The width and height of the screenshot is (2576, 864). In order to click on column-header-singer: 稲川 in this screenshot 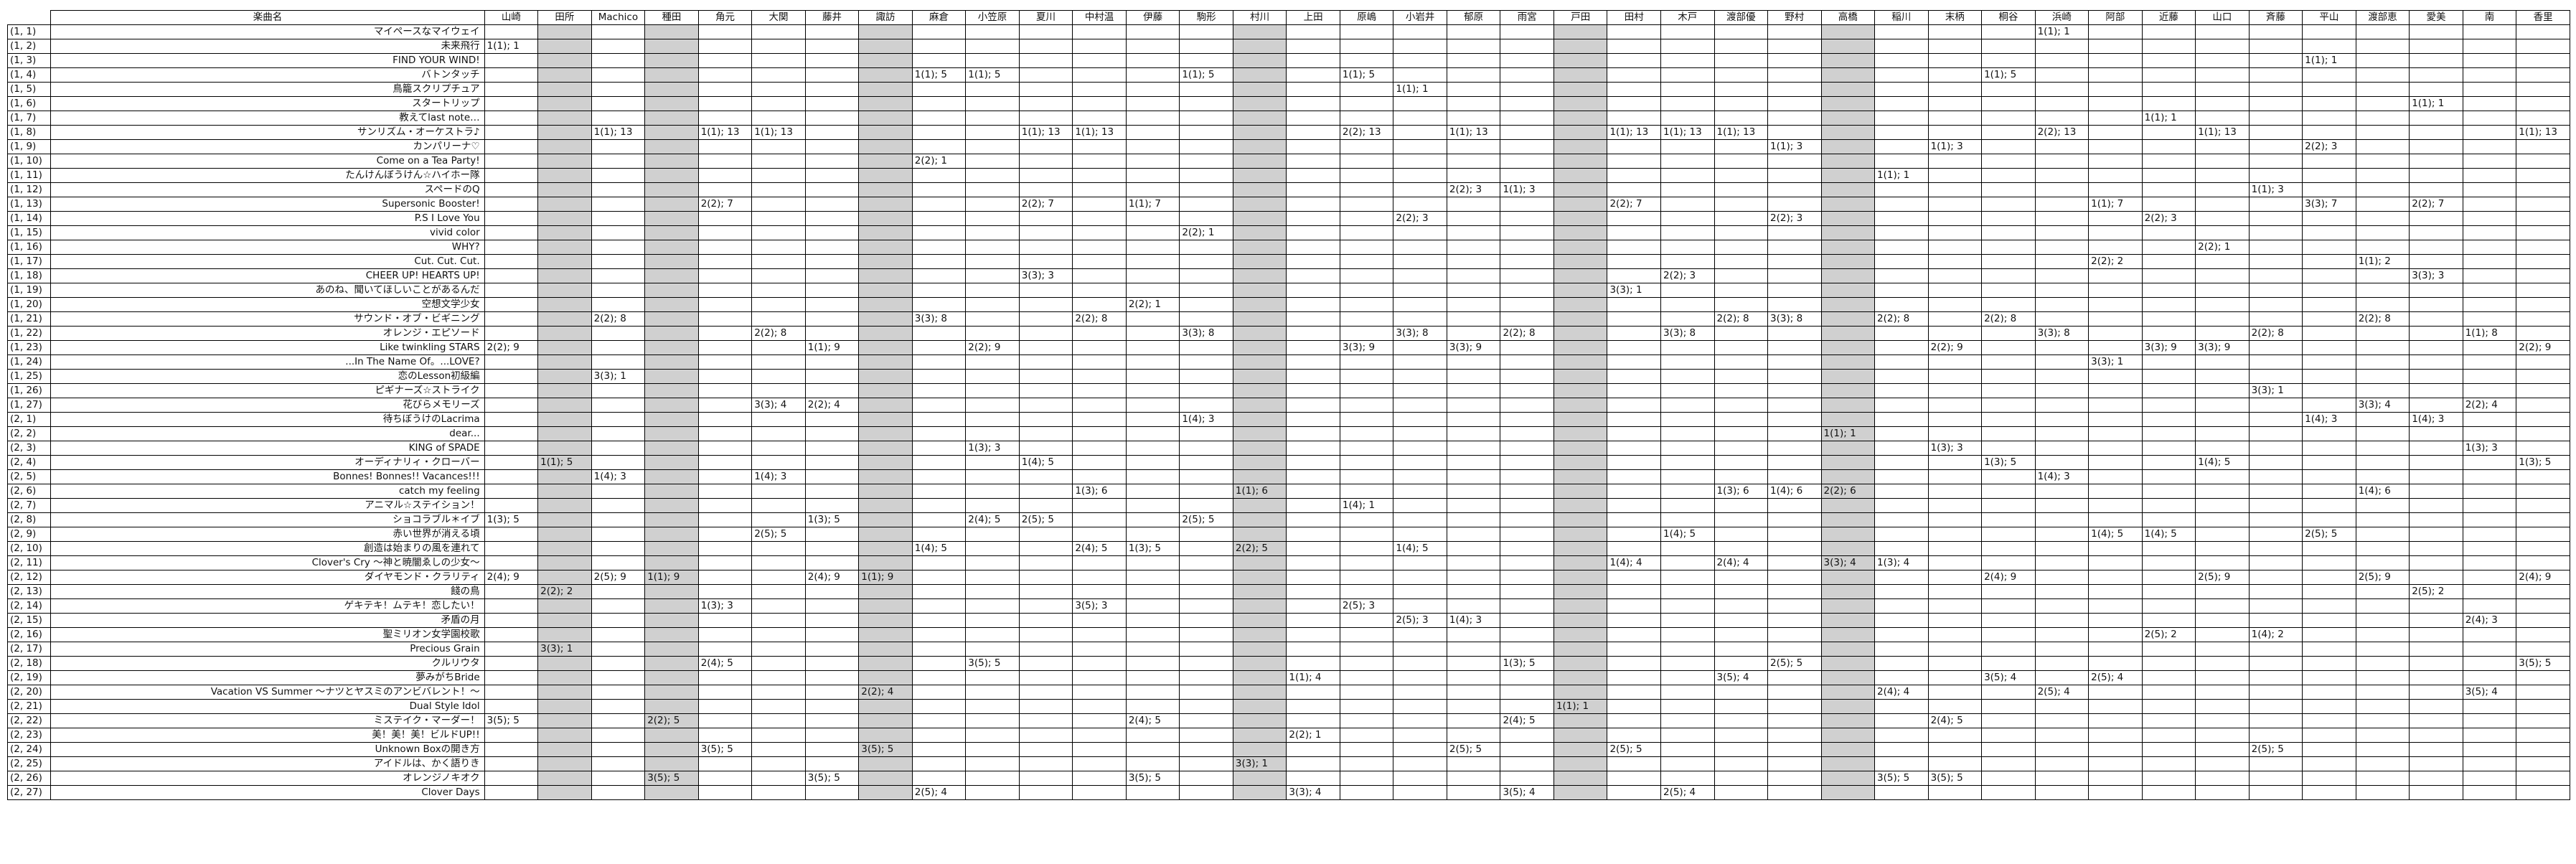, I will do `click(1901, 18)`.